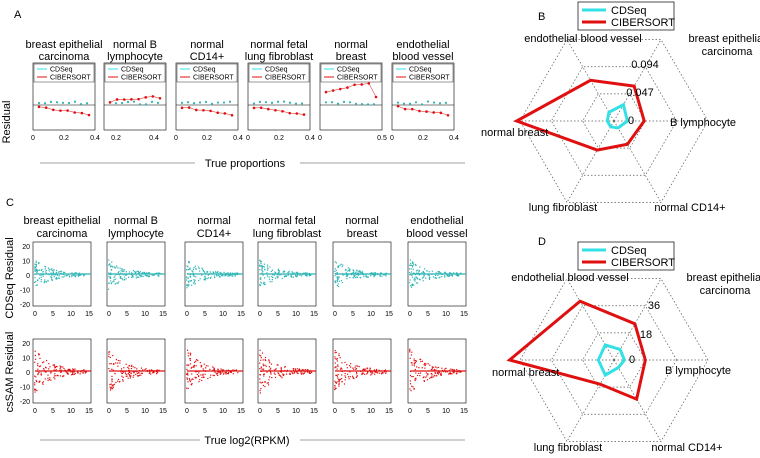 The width and height of the screenshot is (760, 458). I want to click on panel-c-title-line2: carcinoma, so click(63, 234).